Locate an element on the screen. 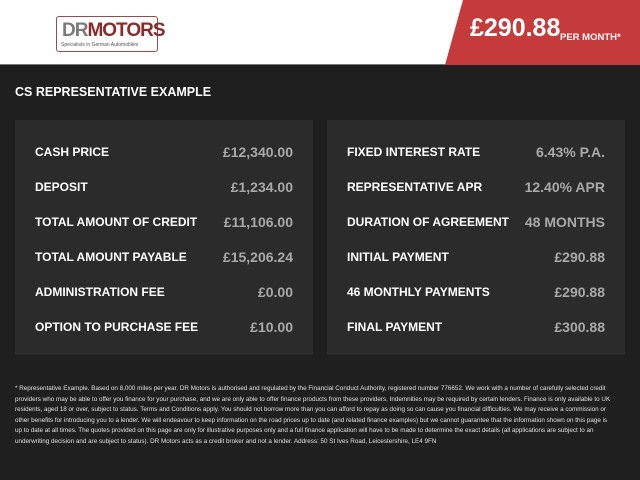 This screenshot has width=640, height=480. finance-value: 6.43% P.A. is located at coordinates (570, 152).